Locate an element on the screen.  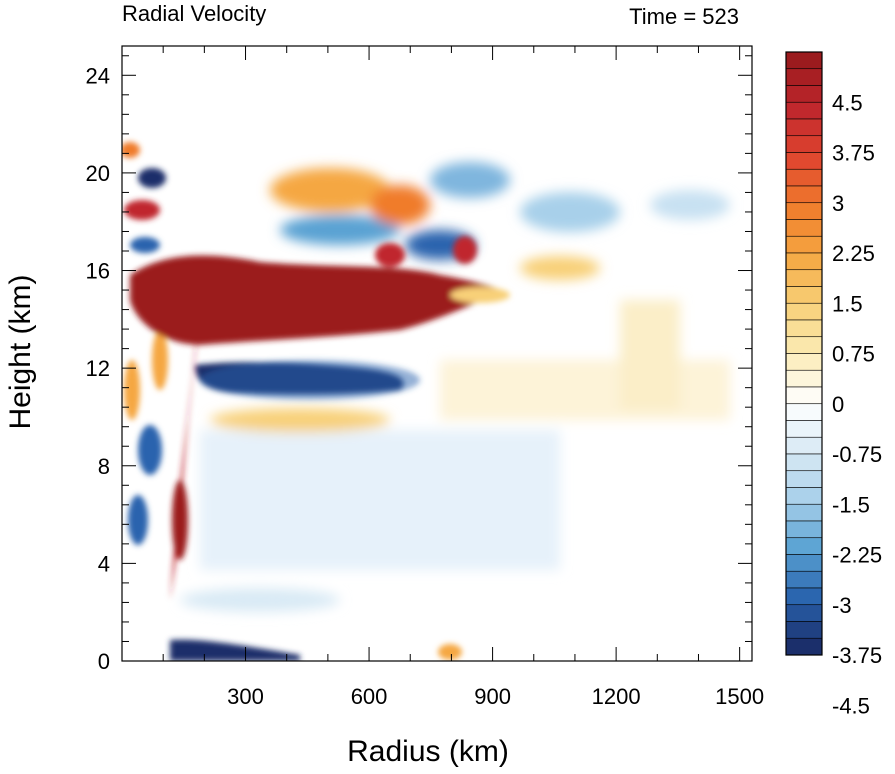
colorbar-label: -2.25 is located at coordinates (857, 555).